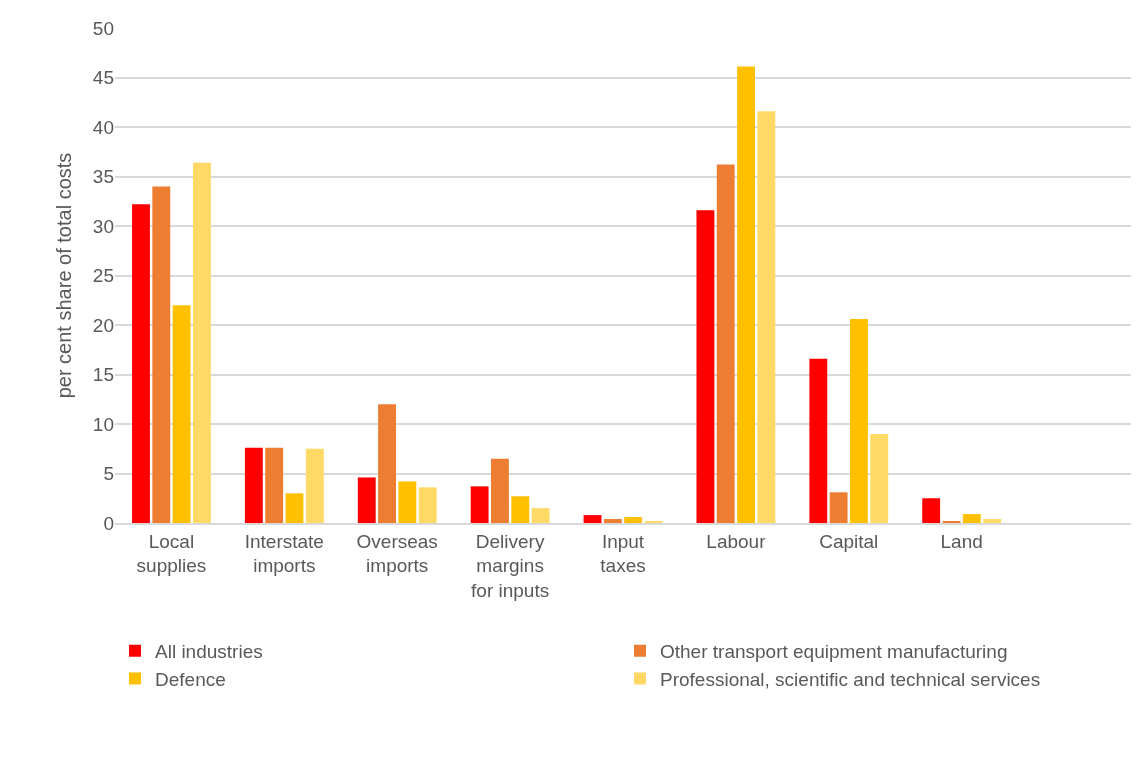 The image size is (1146, 758). What do you see at coordinates (834, 652) in the screenshot?
I see `legend-label: Other transport equipment manufacturing` at bounding box center [834, 652].